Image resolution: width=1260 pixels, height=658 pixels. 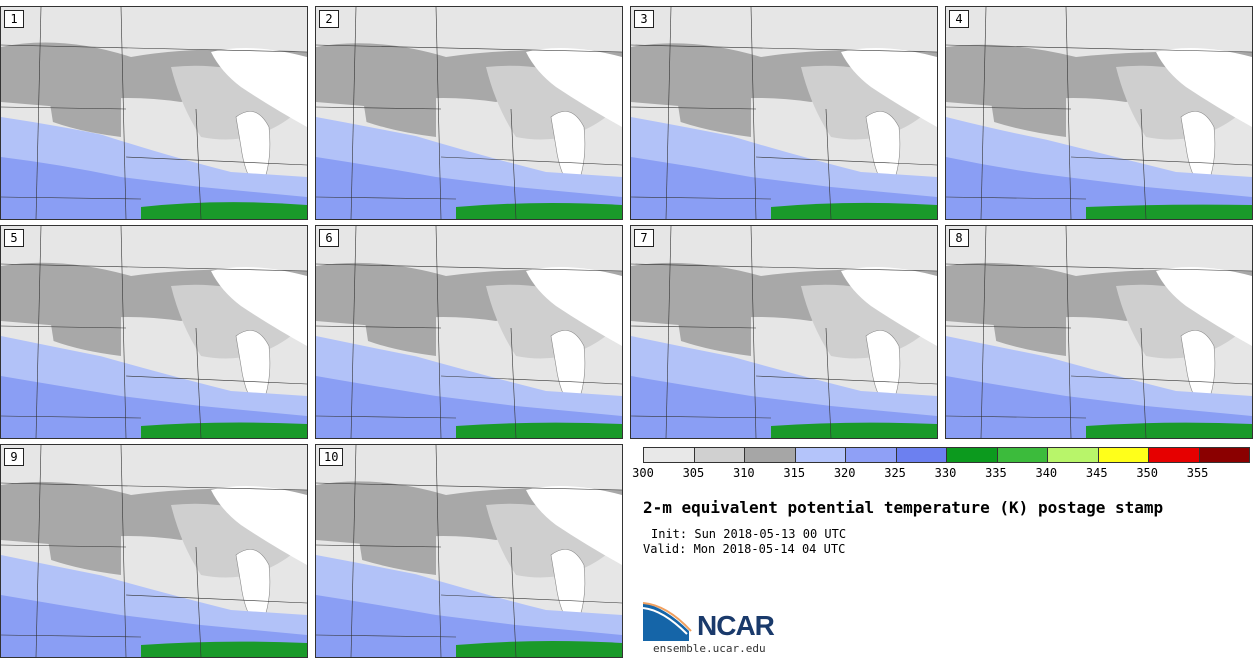 I want to click on map-panel-2: 2, so click(x=469, y=113).